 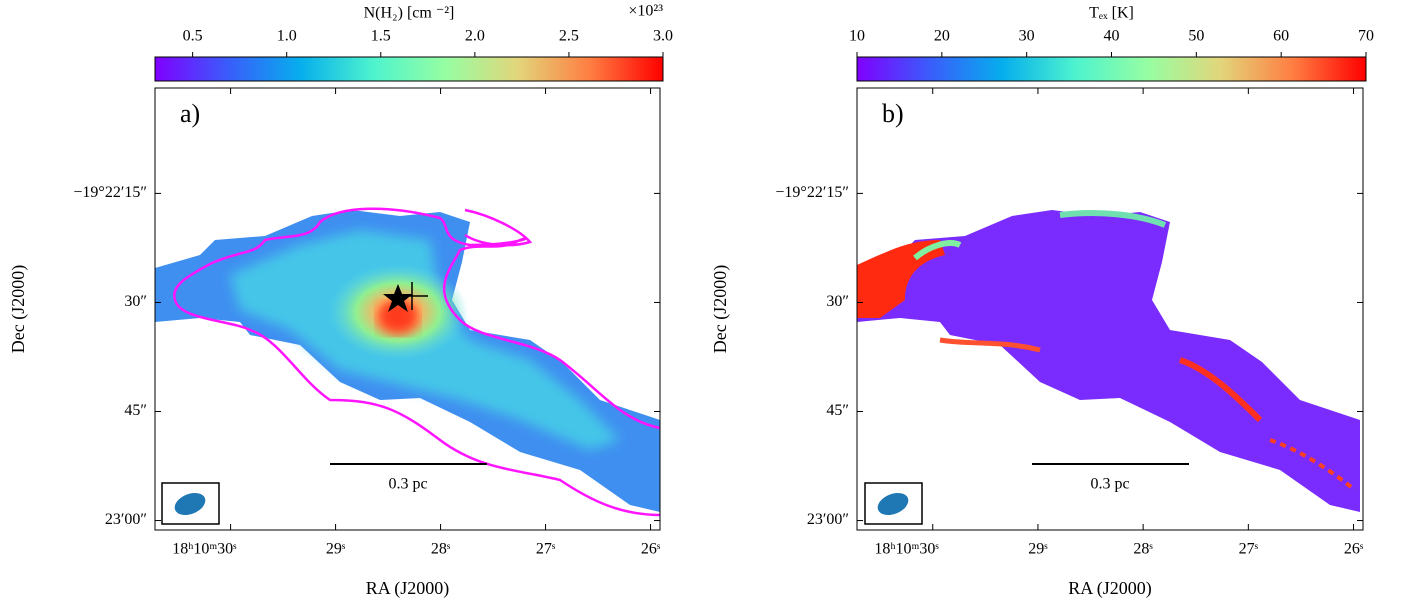 What do you see at coordinates (381, 36) in the screenshot?
I see `colorbar-tick-label: 1.5` at bounding box center [381, 36].